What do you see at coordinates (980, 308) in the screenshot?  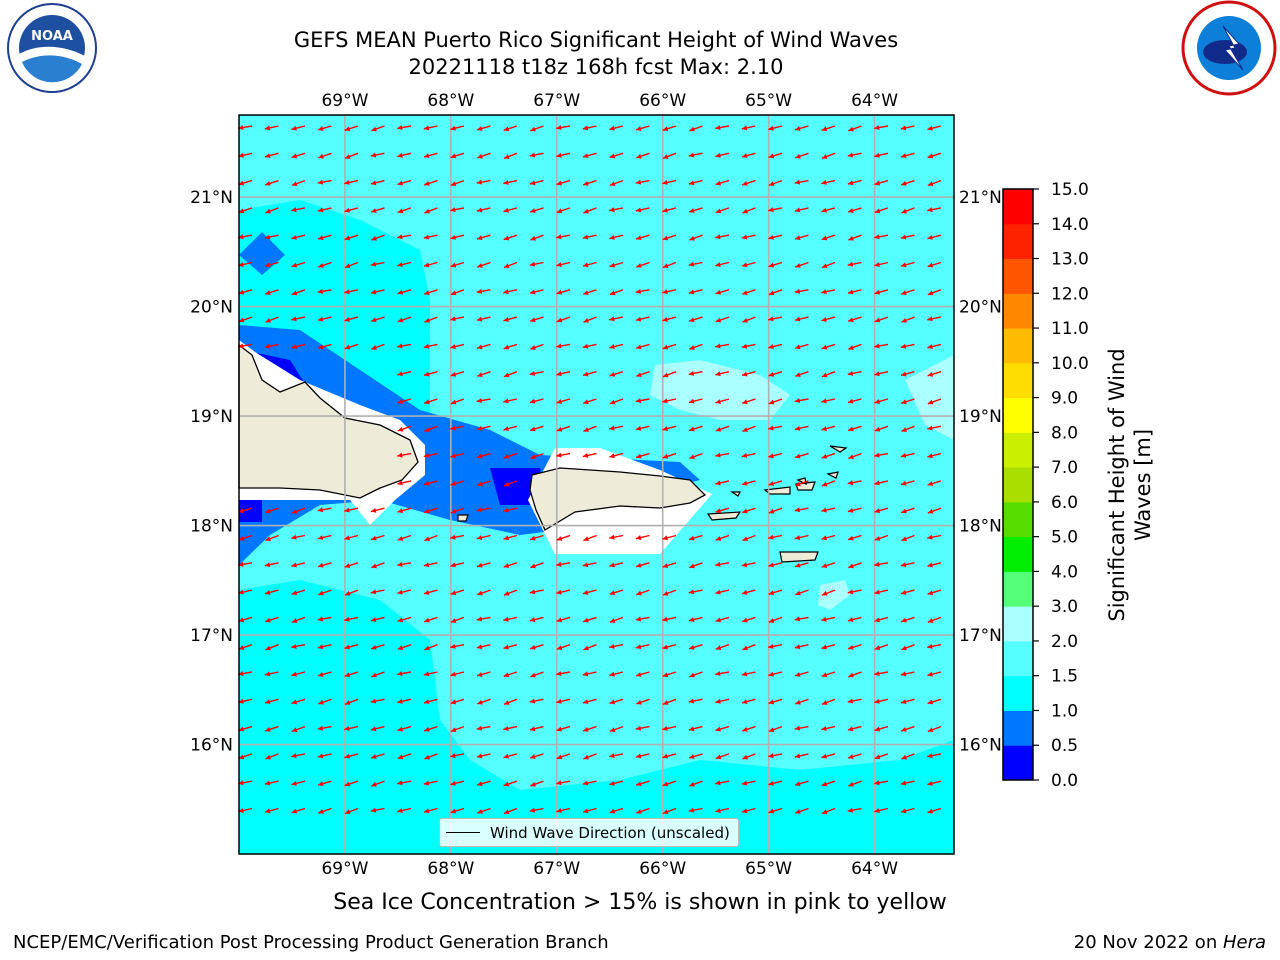 I see `lat-label-right-1: 20°N` at bounding box center [980, 308].